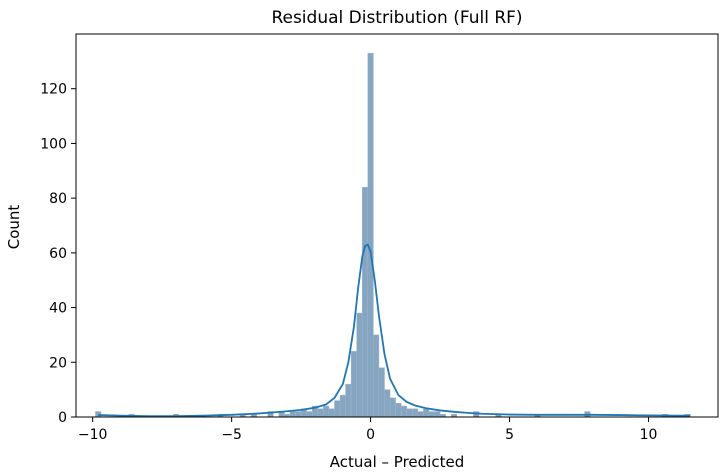 This screenshot has width=723, height=473. Describe the element at coordinates (14, 227) in the screenshot. I see `y-axis-label: Count` at that location.